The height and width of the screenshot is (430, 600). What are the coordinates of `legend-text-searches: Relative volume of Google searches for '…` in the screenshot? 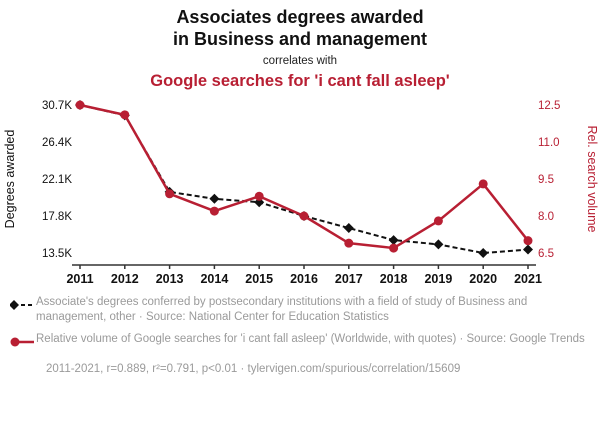 It's located at (310, 339).